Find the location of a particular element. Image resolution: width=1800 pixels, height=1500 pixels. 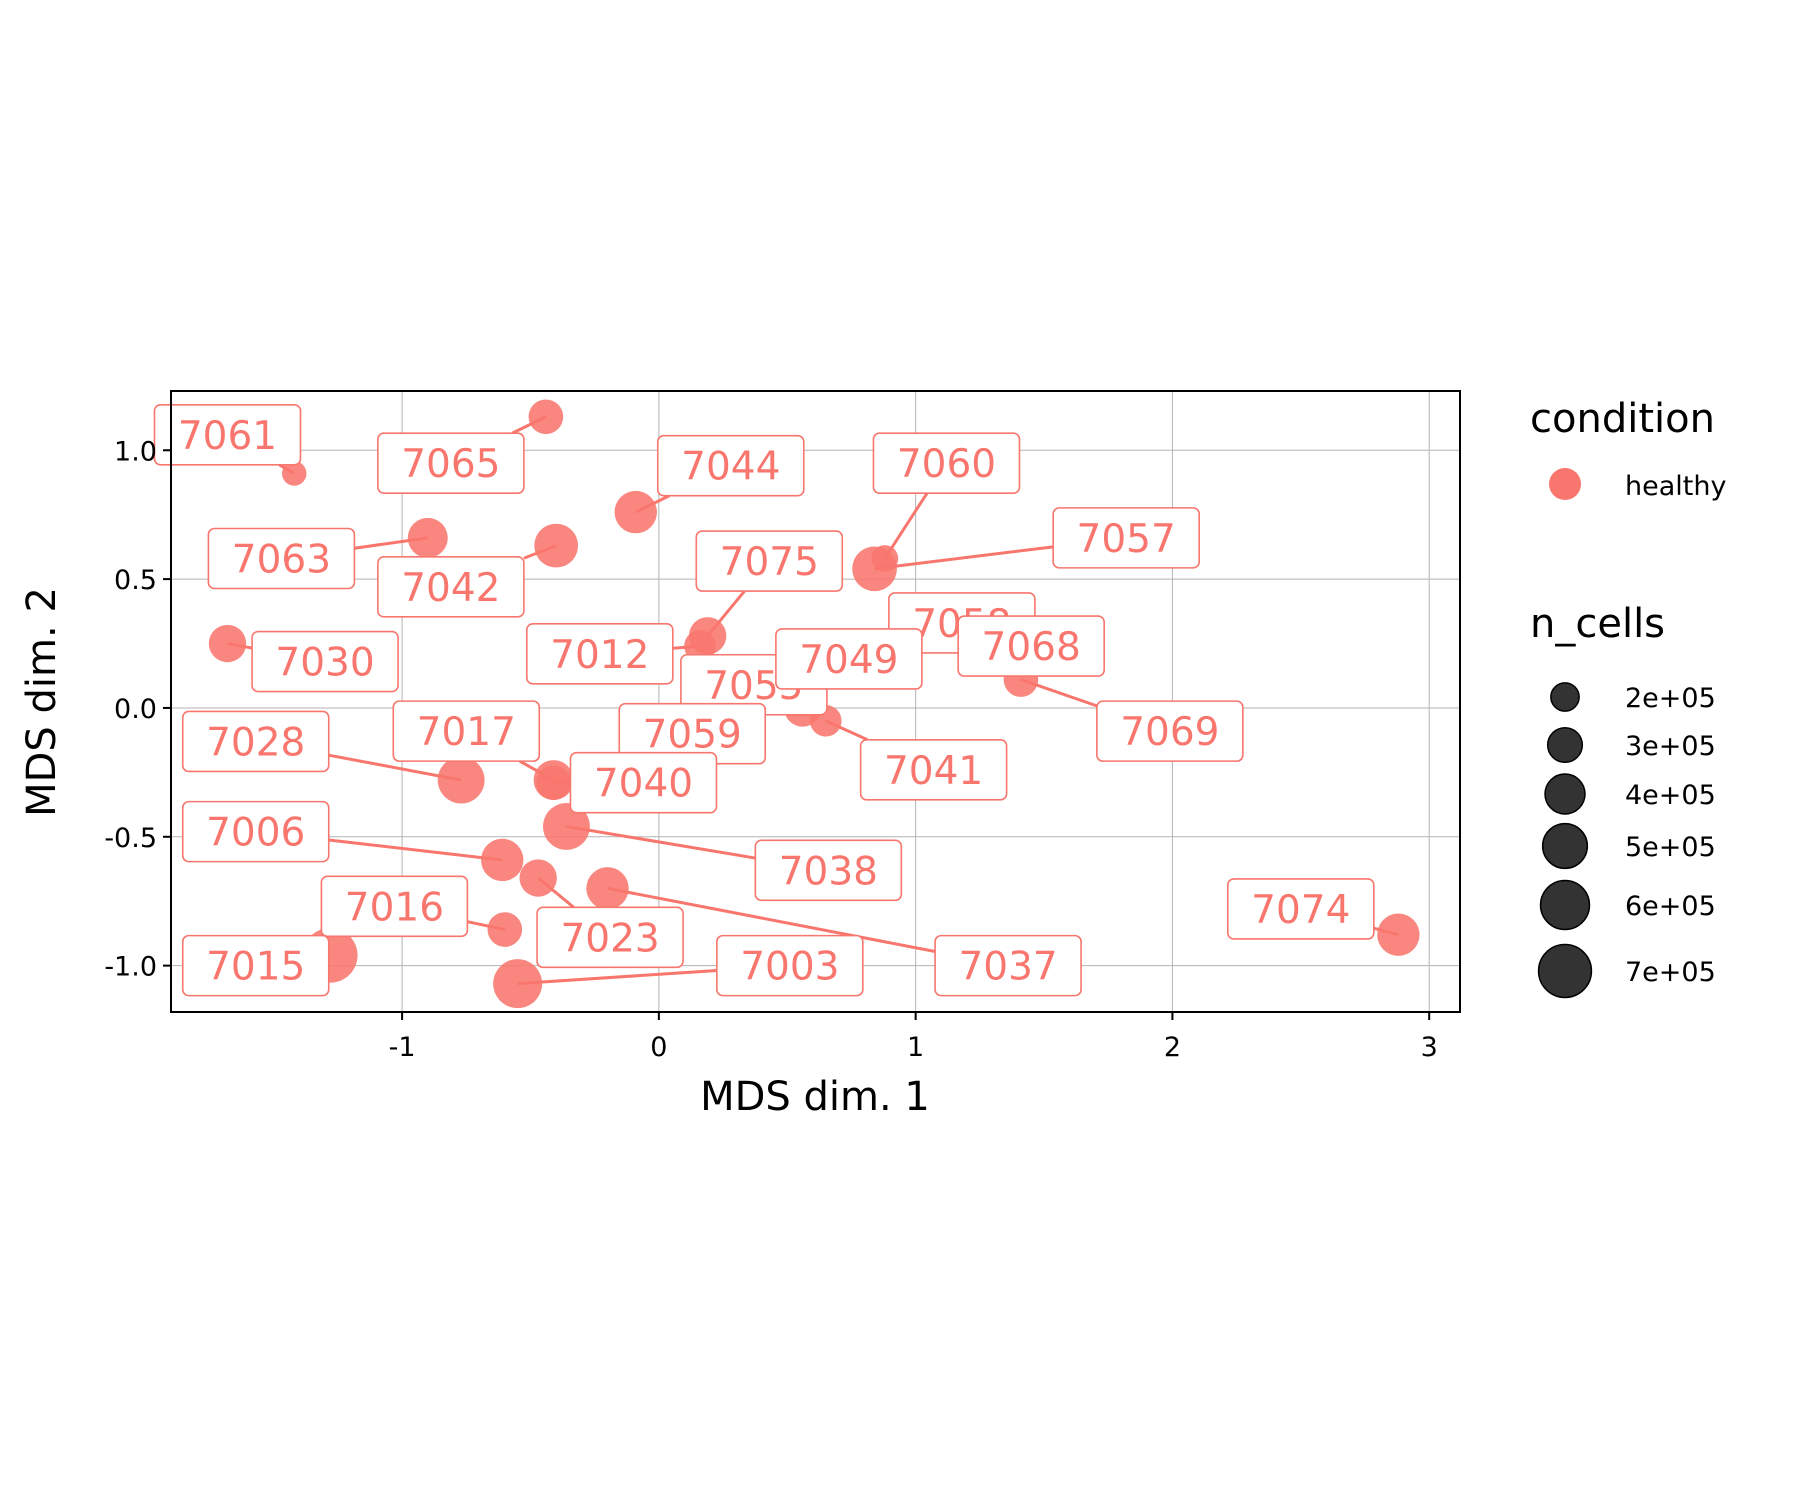

point-label-text: 7016 is located at coordinates (394, 907).